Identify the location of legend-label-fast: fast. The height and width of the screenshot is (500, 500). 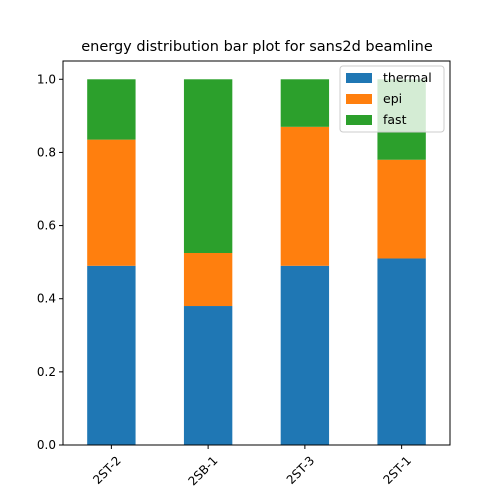
(395, 119).